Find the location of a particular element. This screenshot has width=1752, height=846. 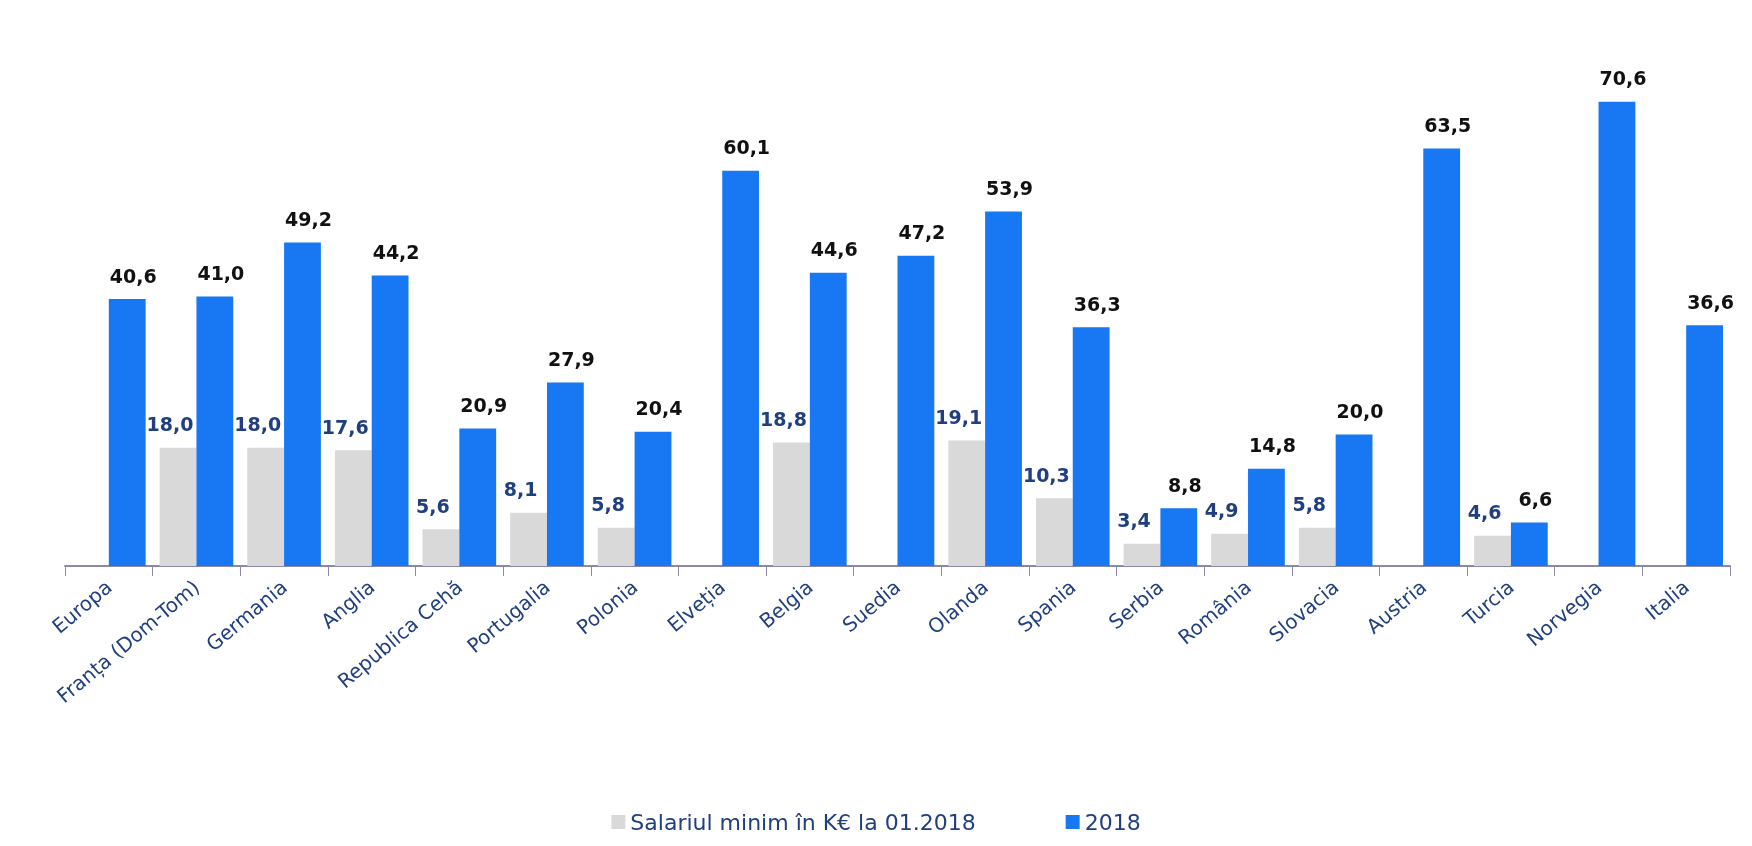

data-label: 20,4 is located at coordinates (659, 408).